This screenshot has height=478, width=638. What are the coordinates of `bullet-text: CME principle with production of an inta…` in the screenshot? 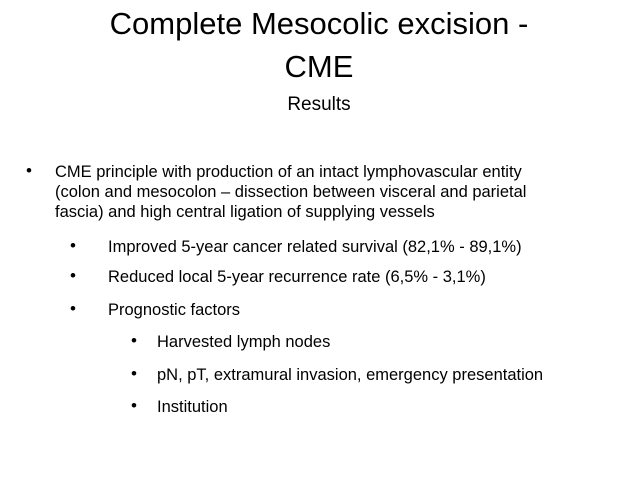 It's located at (291, 192).